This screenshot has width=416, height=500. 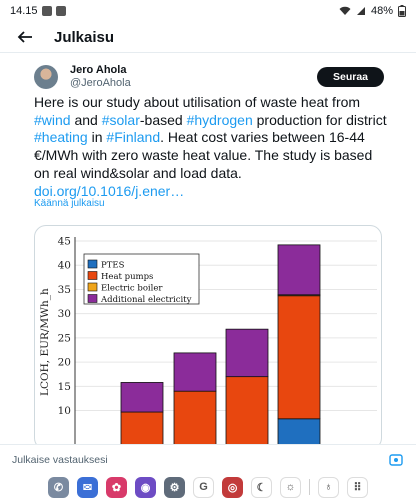 What do you see at coordinates (381, 11) in the screenshot?
I see `battery-level: 48%` at bounding box center [381, 11].